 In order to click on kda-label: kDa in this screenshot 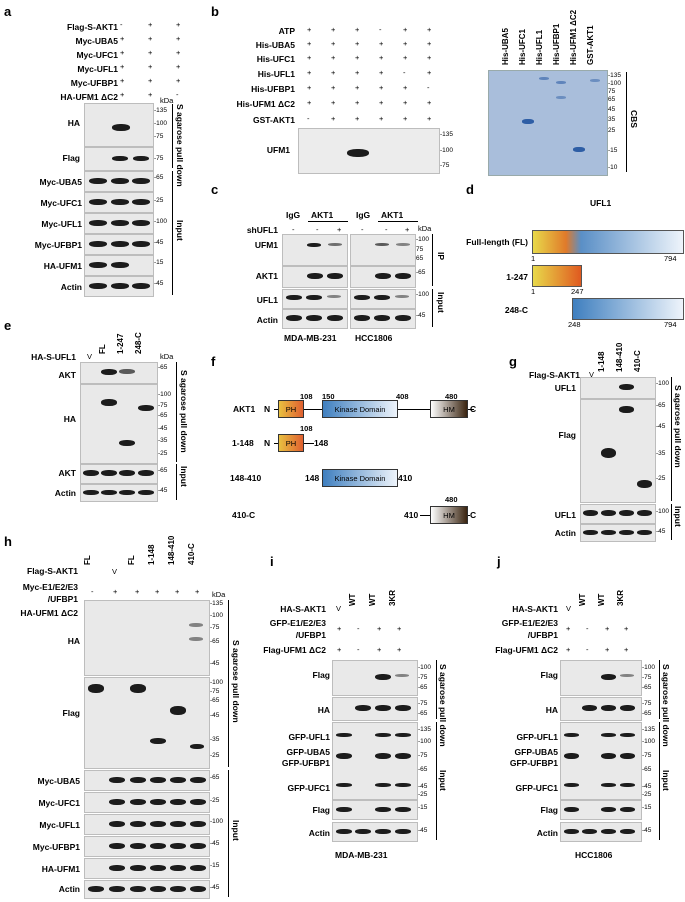, I will do `click(425, 228)`.